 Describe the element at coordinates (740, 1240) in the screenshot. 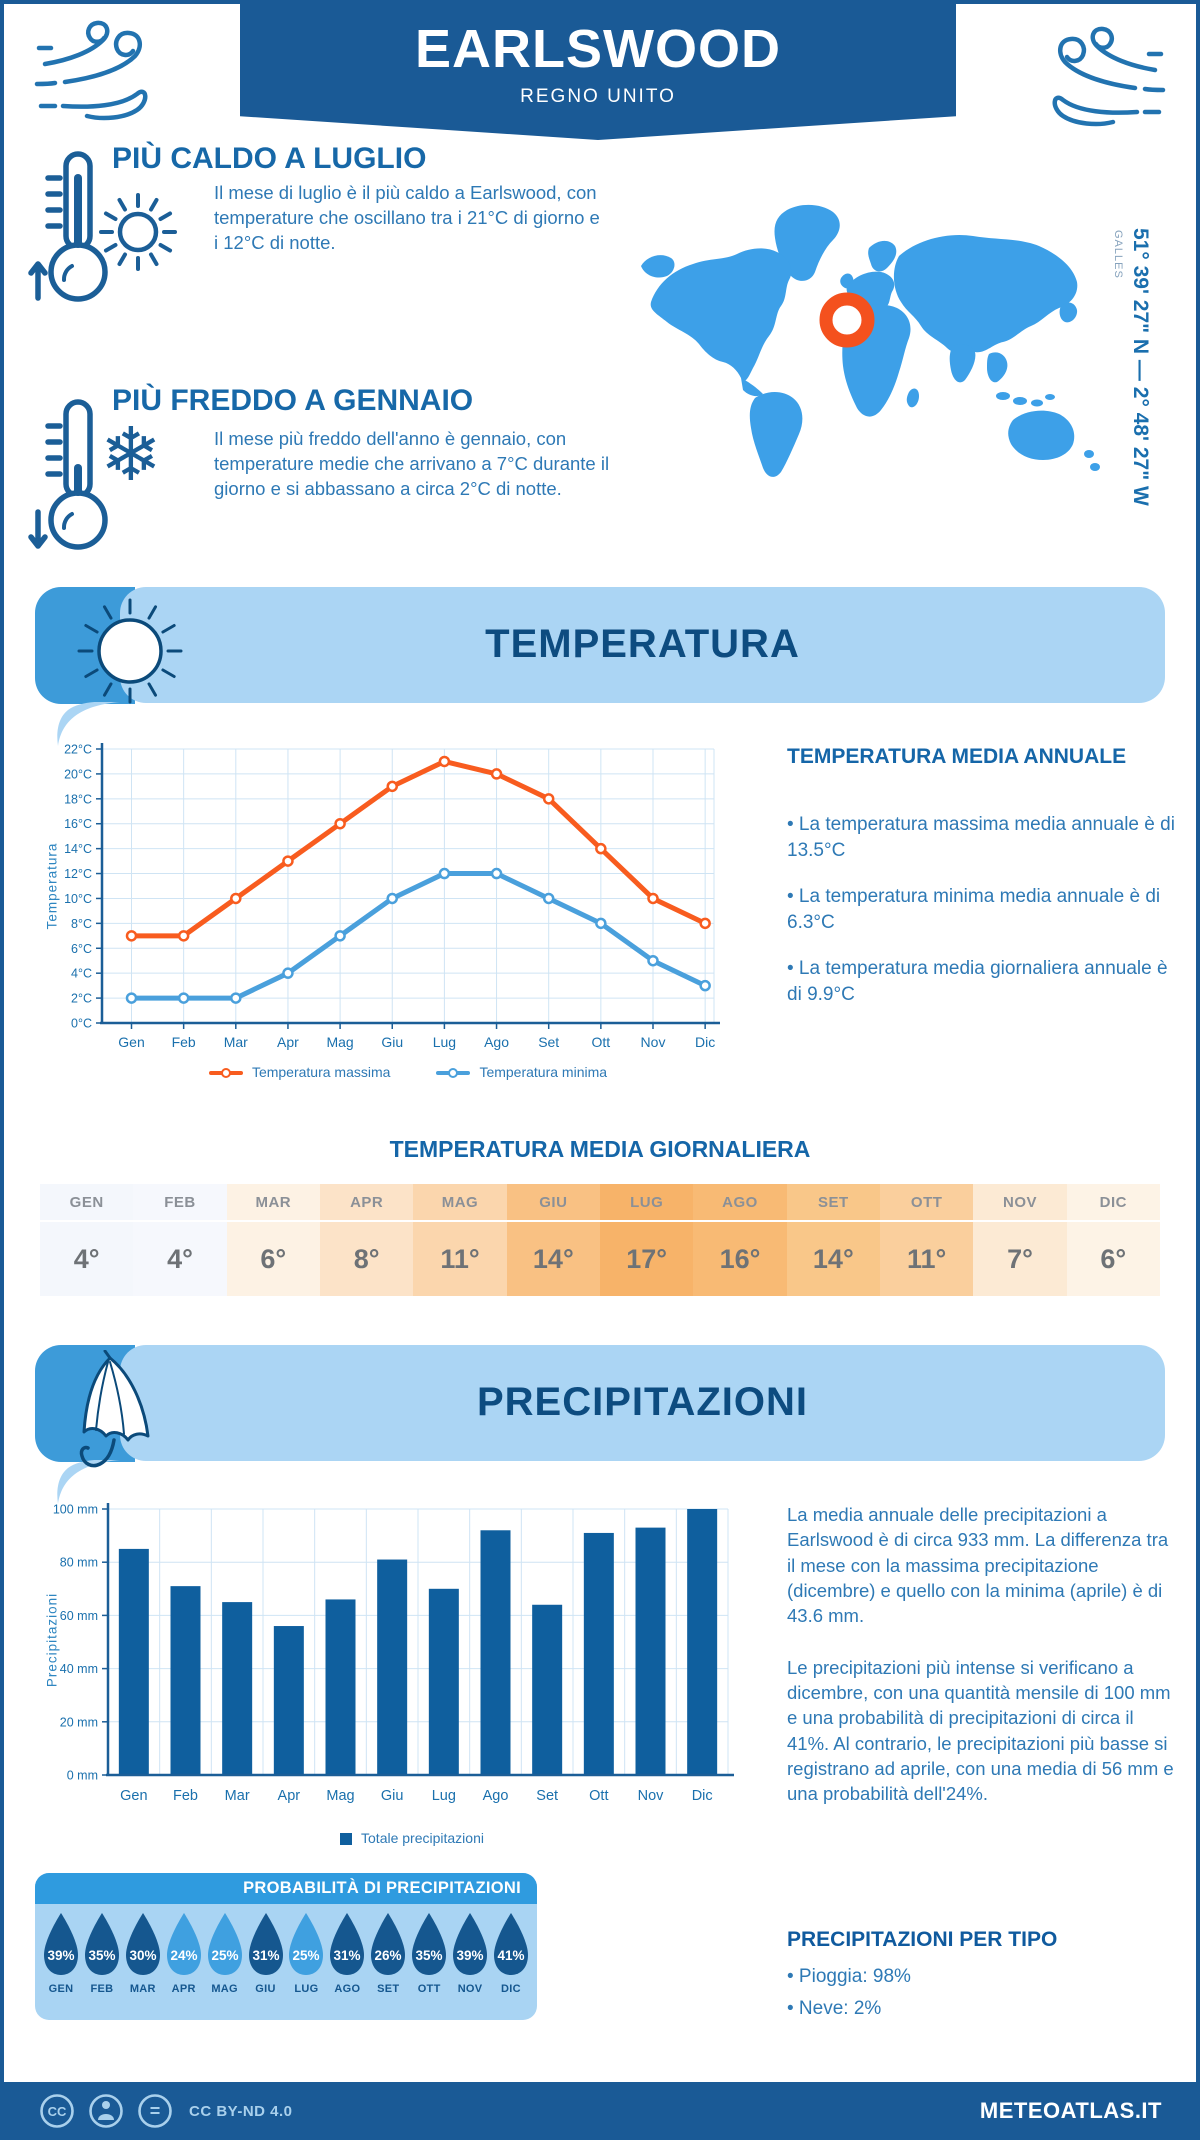

I see `table-cell: AGO 16°` at that location.